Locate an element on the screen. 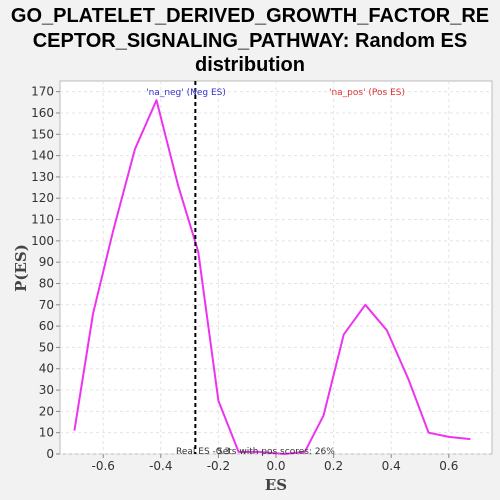 The height and width of the screenshot is (500, 500). y-tick-label: 20 is located at coordinates (46, 411).